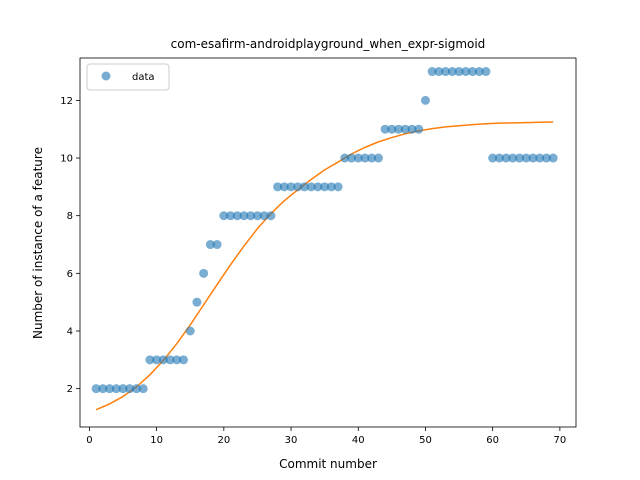  I want to click on legend-box, so click(128, 77).